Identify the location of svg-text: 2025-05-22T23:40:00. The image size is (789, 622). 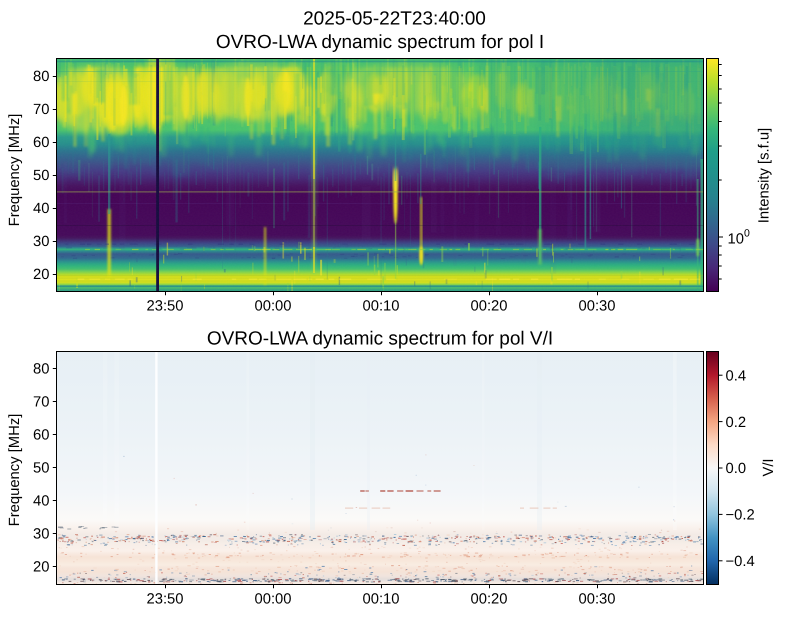
(394, 19).